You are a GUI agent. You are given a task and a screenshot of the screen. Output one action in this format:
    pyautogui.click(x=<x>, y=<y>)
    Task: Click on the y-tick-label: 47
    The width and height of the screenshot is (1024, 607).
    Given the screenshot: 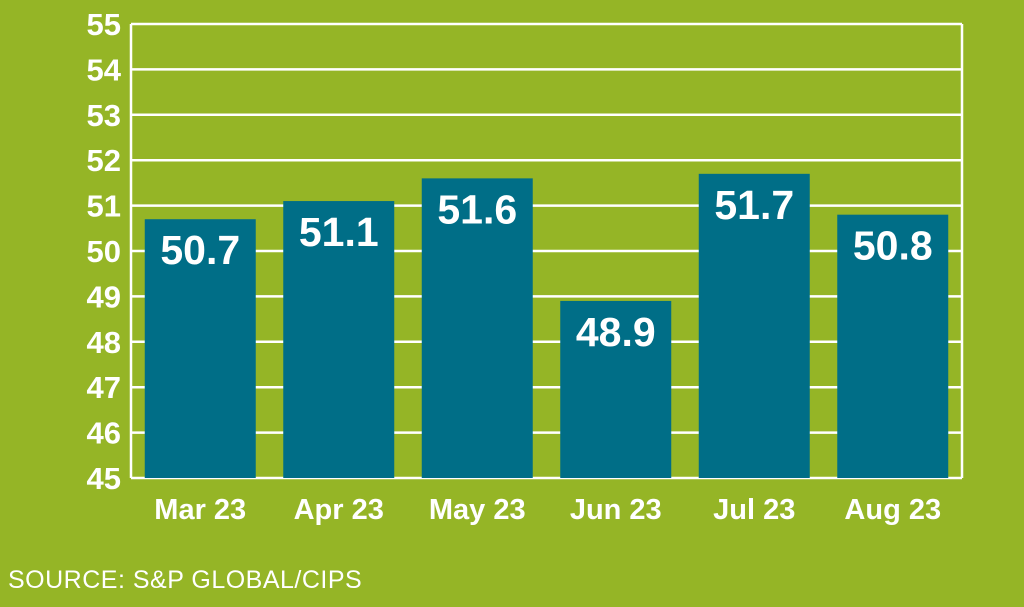 What is the action you would take?
    pyautogui.click(x=104, y=387)
    